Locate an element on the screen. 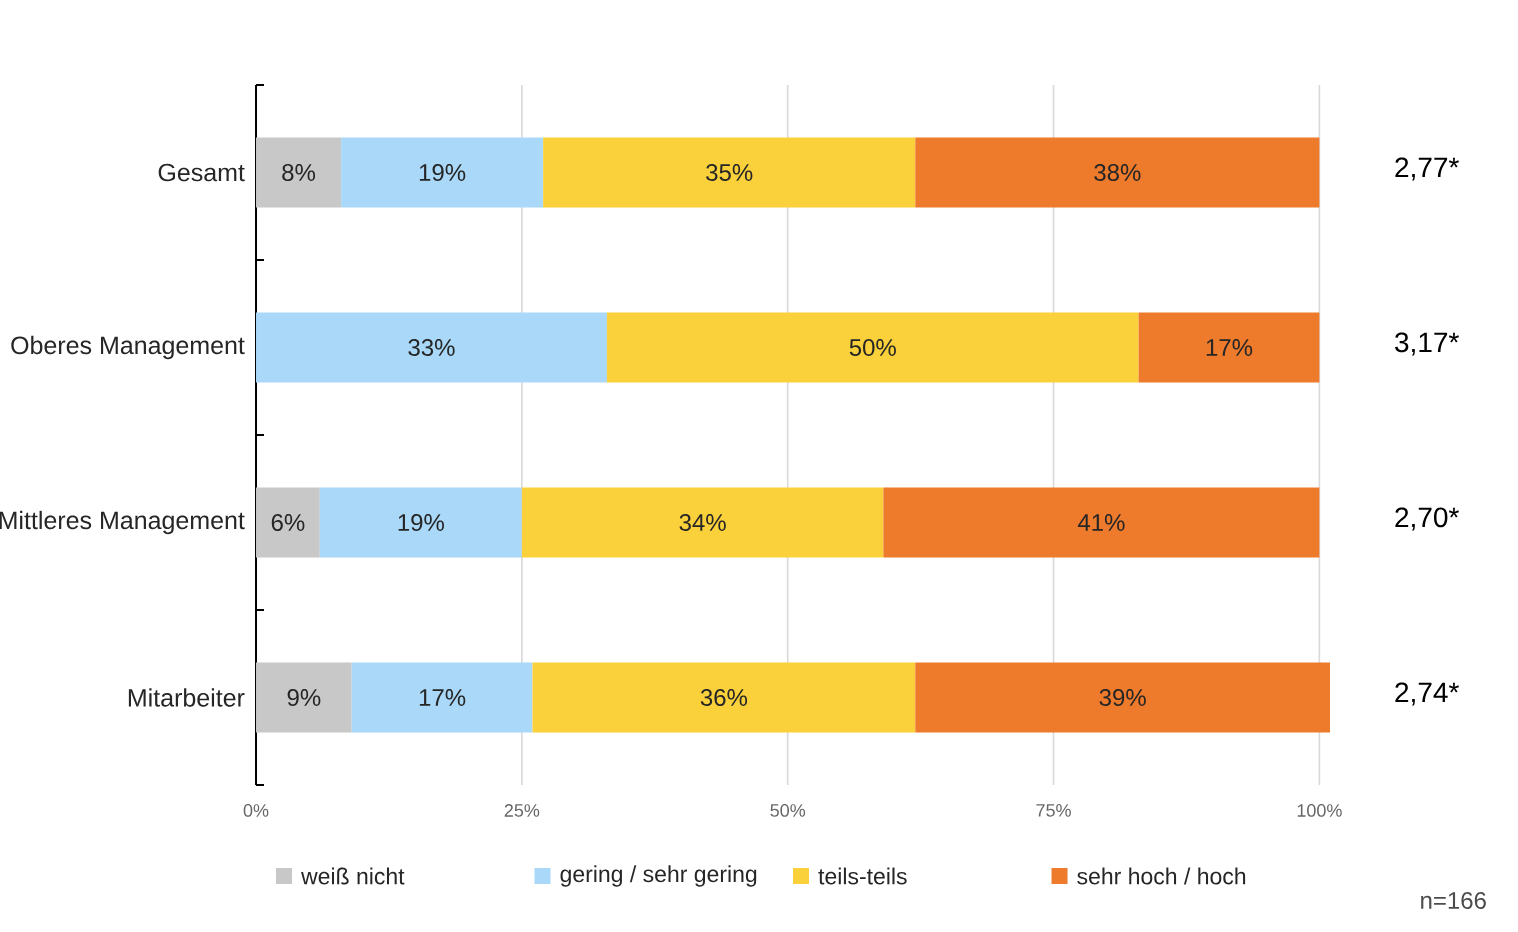  text: 2,77* is located at coordinates (1427, 169).